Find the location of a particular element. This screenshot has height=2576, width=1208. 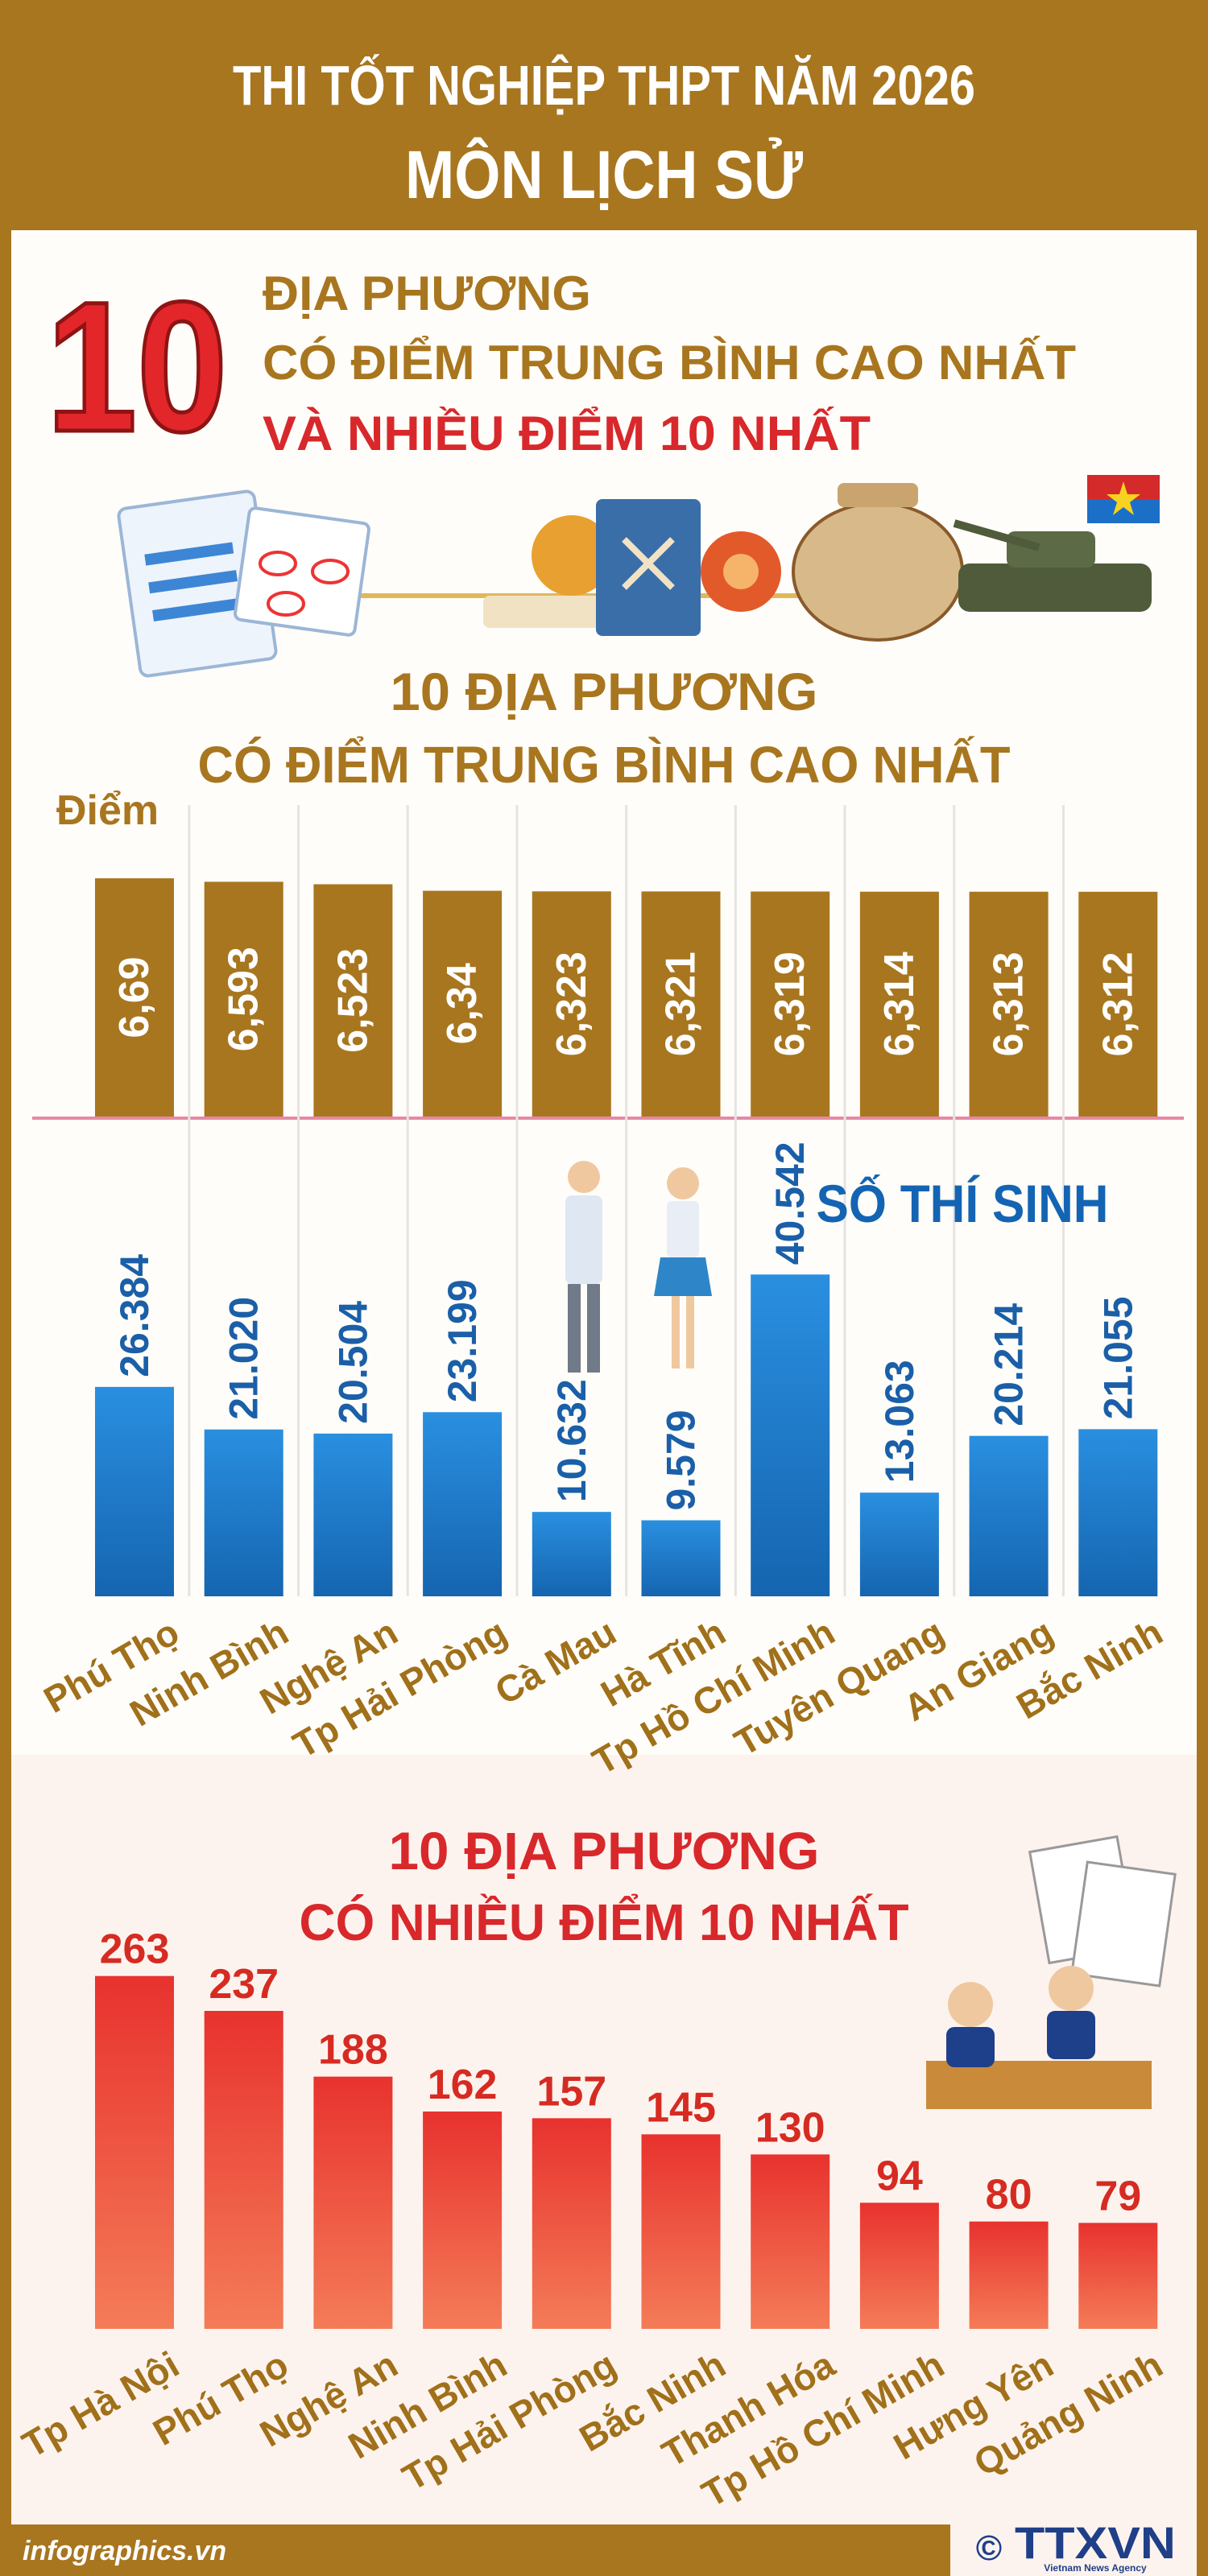

value-label: 6,323 is located at coordinates (571, 1004).